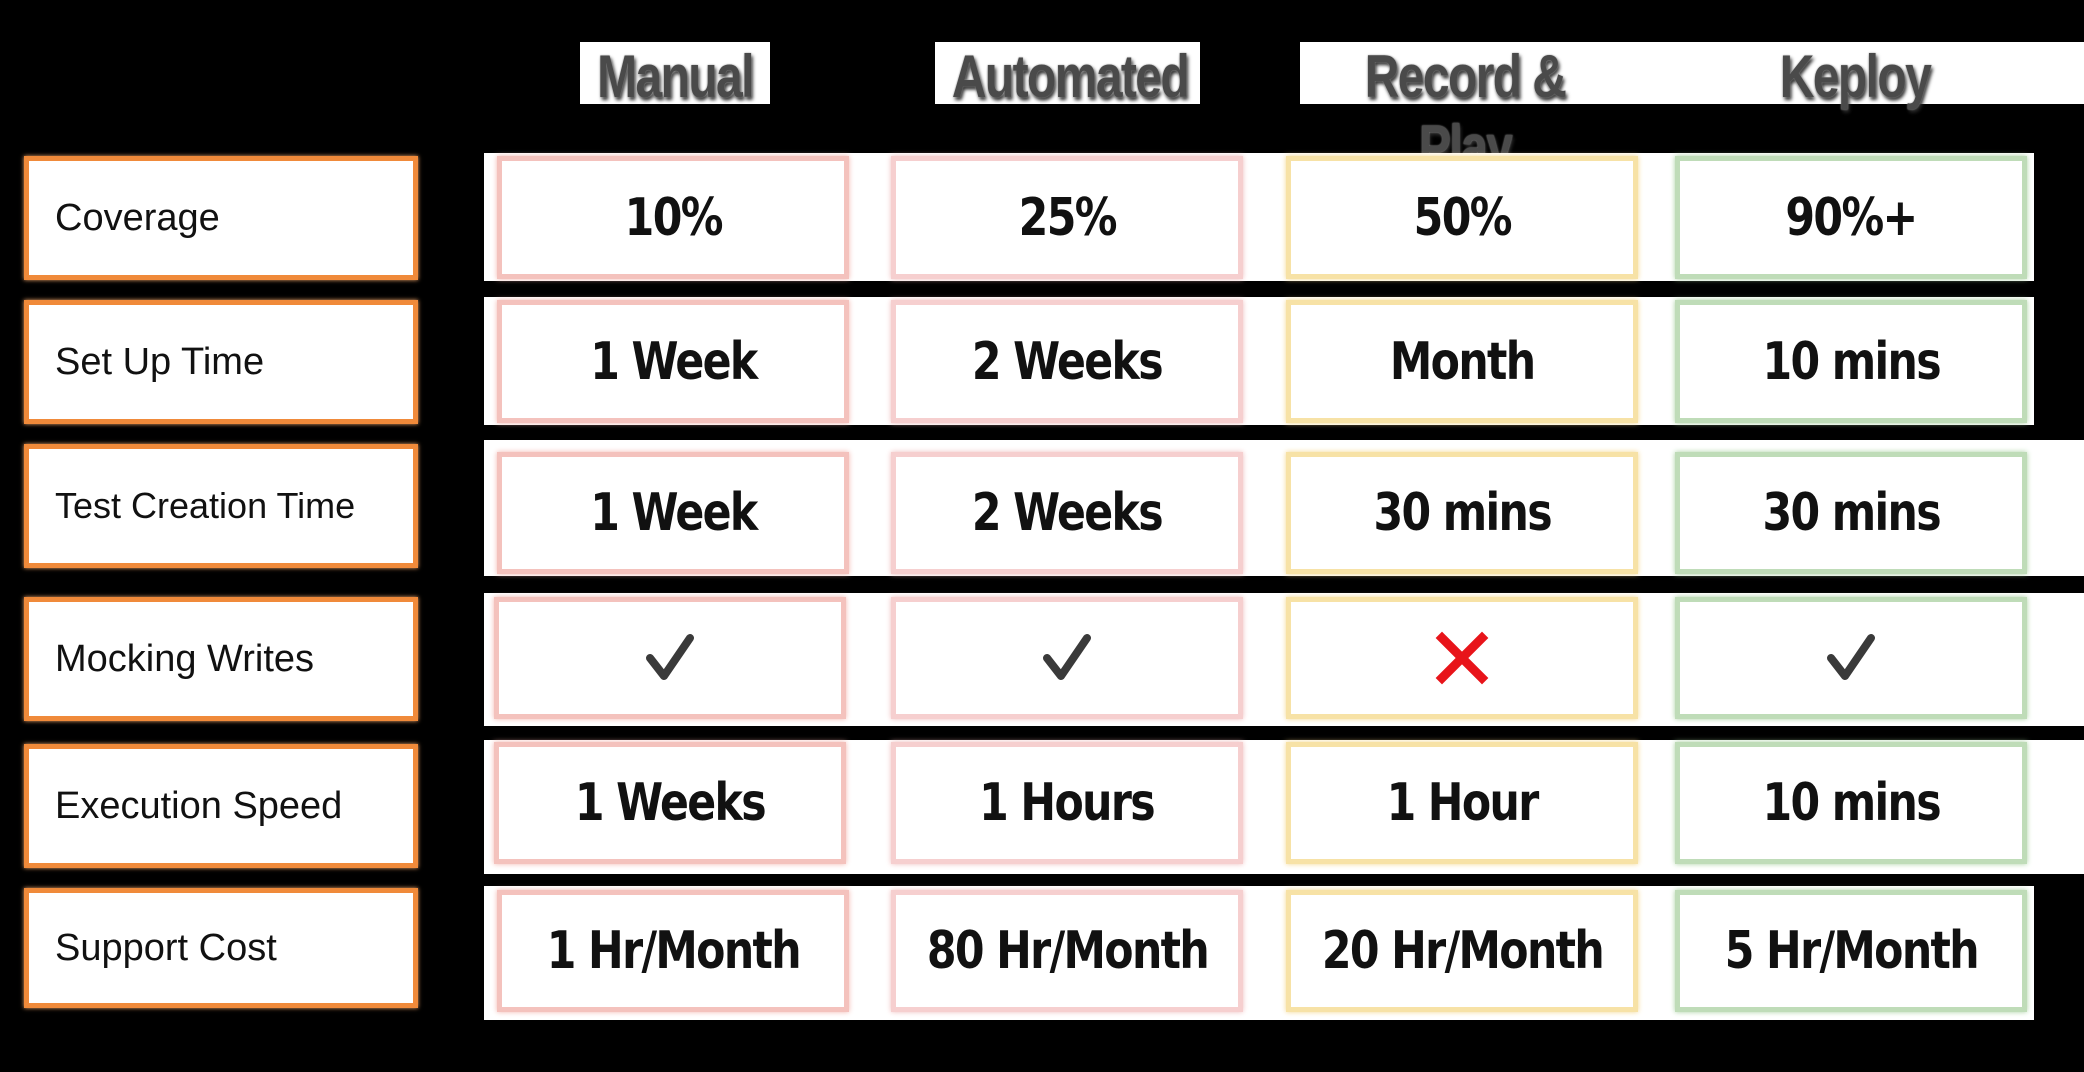 The height and width of the screenshot is (1072, 2084). Describe the element at coordinates (221, 948) in the screenshot. I see `row-label-support-cost: Support Cost` at that location.